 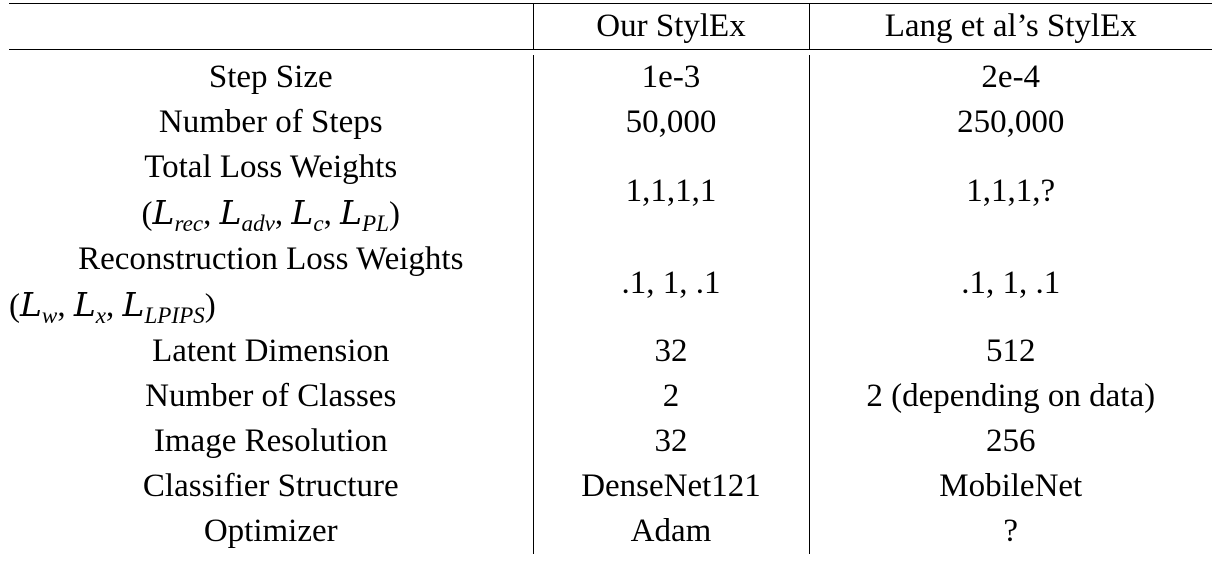 What do you see at coordinates (1010, 26) in the screenshot?
I see `header-lang-stylex: Lang et al’s StylEx` at bounding box center [1010, 26].